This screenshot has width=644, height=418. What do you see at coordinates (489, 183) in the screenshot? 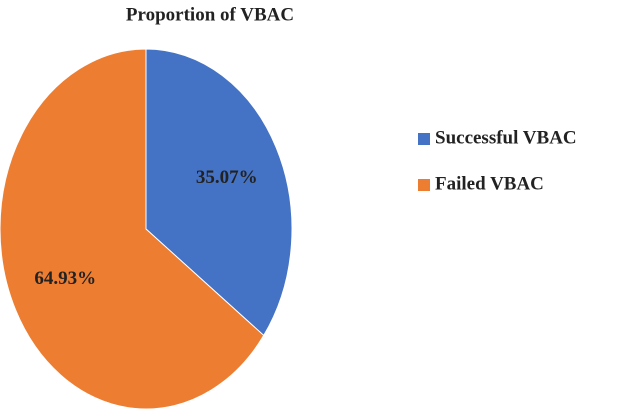
I see `legend-label: Failed VBAC` at bounding box center [489, 183].